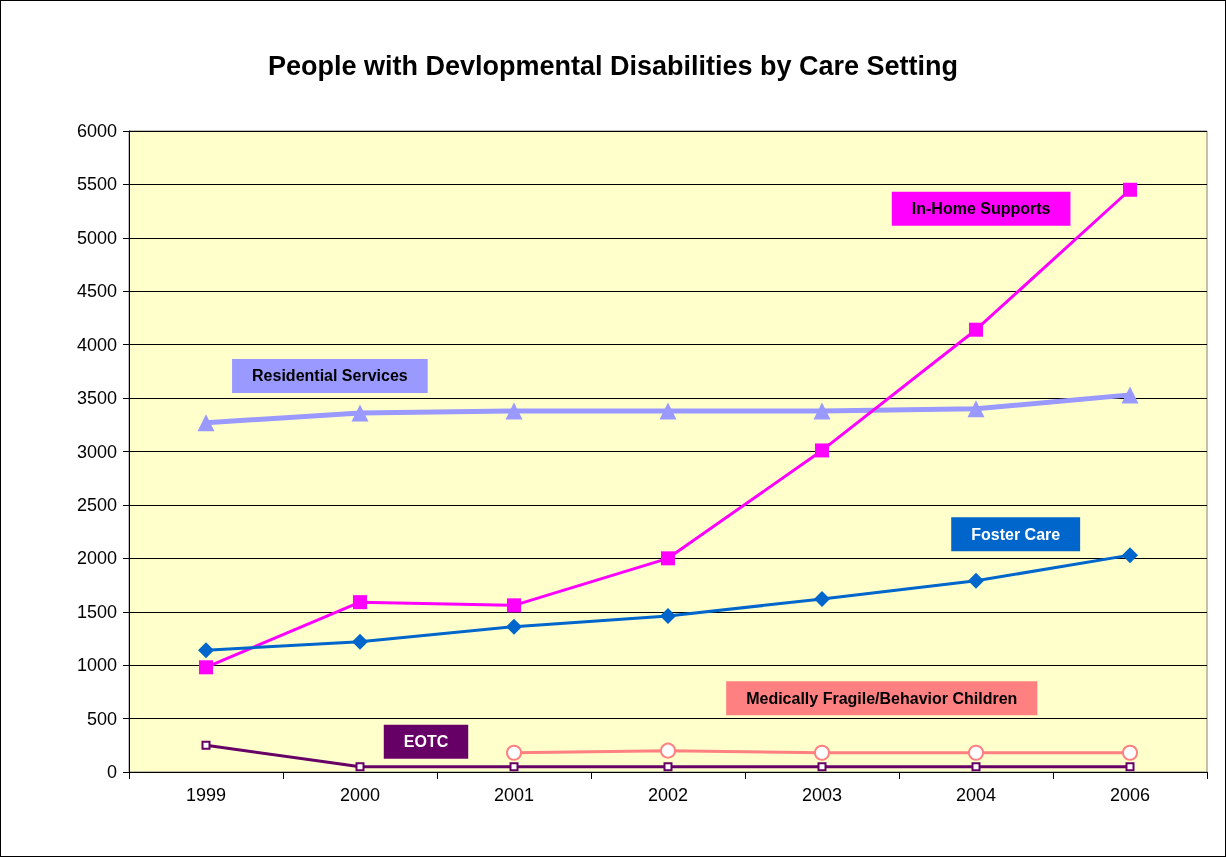 The image size is (1226, 857). What do you see at coordinates (206, 795) in the screenshot?
I see `x-tick-label: 1999` at bounding box center [206, 795].